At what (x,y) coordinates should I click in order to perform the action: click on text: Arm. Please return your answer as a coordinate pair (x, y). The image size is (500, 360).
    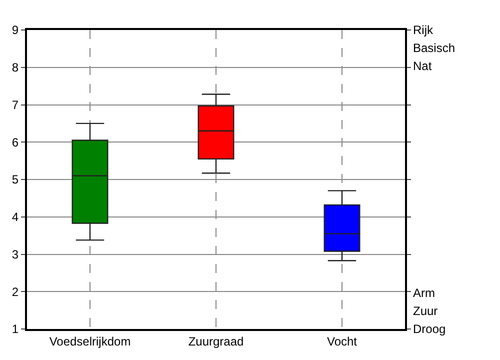
    Looking at the image, I should click on (424, 293).